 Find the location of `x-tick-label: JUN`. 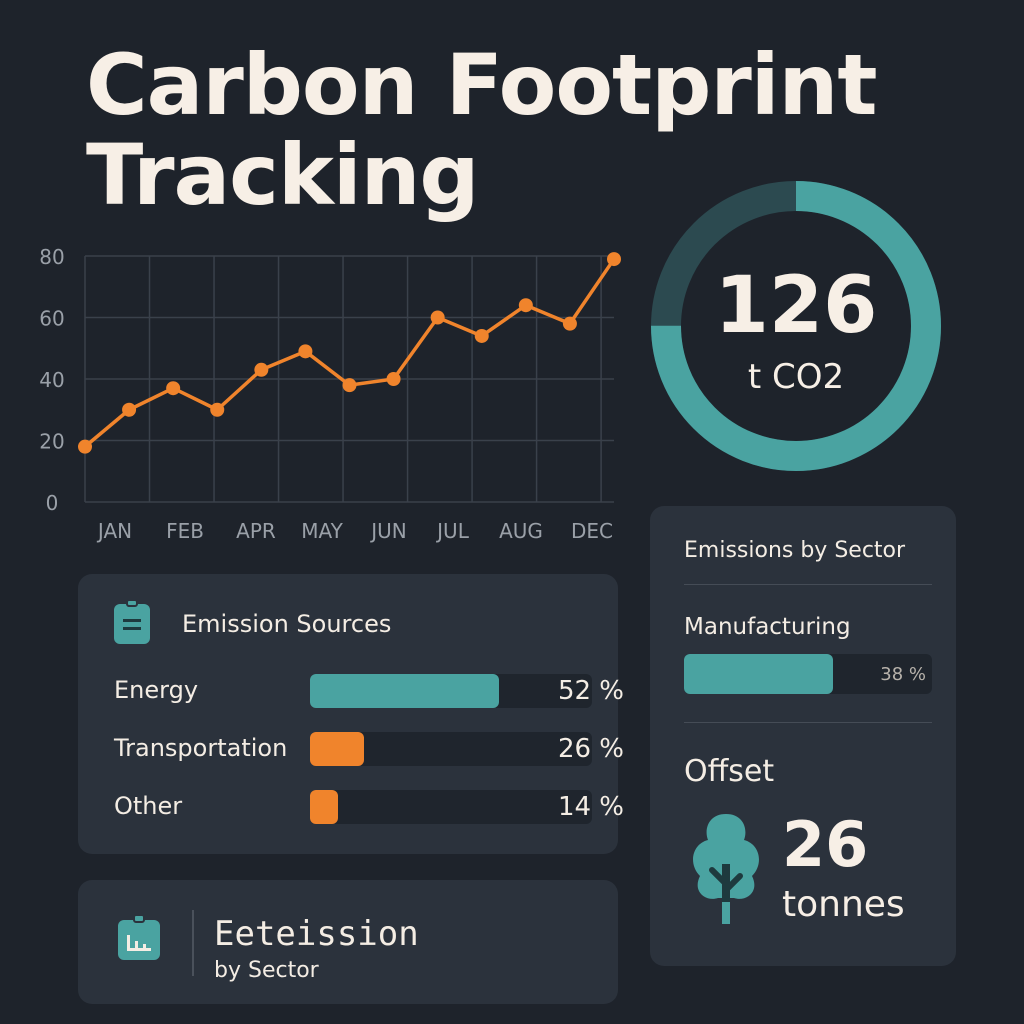

x-tick-label: JUN is located at coordinates (388, 531).